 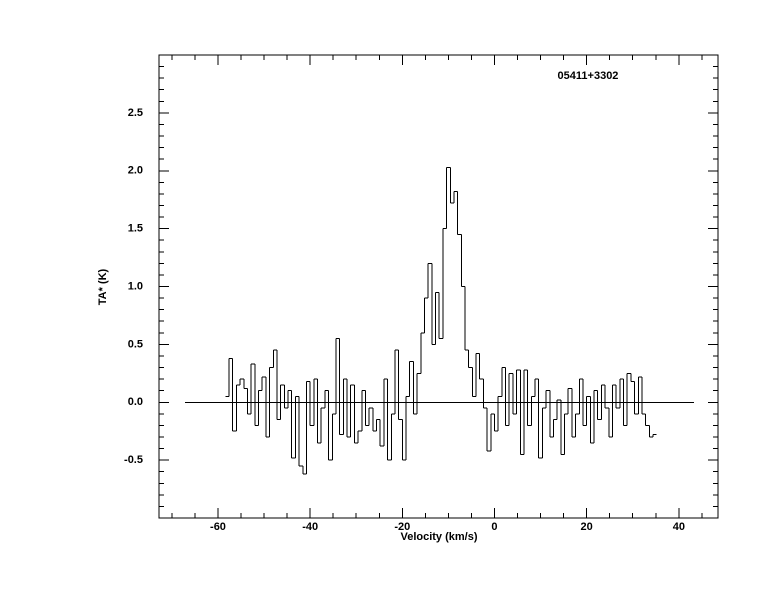 I want to click on y-tick-label: 0.5, so click(x=135, y=344).